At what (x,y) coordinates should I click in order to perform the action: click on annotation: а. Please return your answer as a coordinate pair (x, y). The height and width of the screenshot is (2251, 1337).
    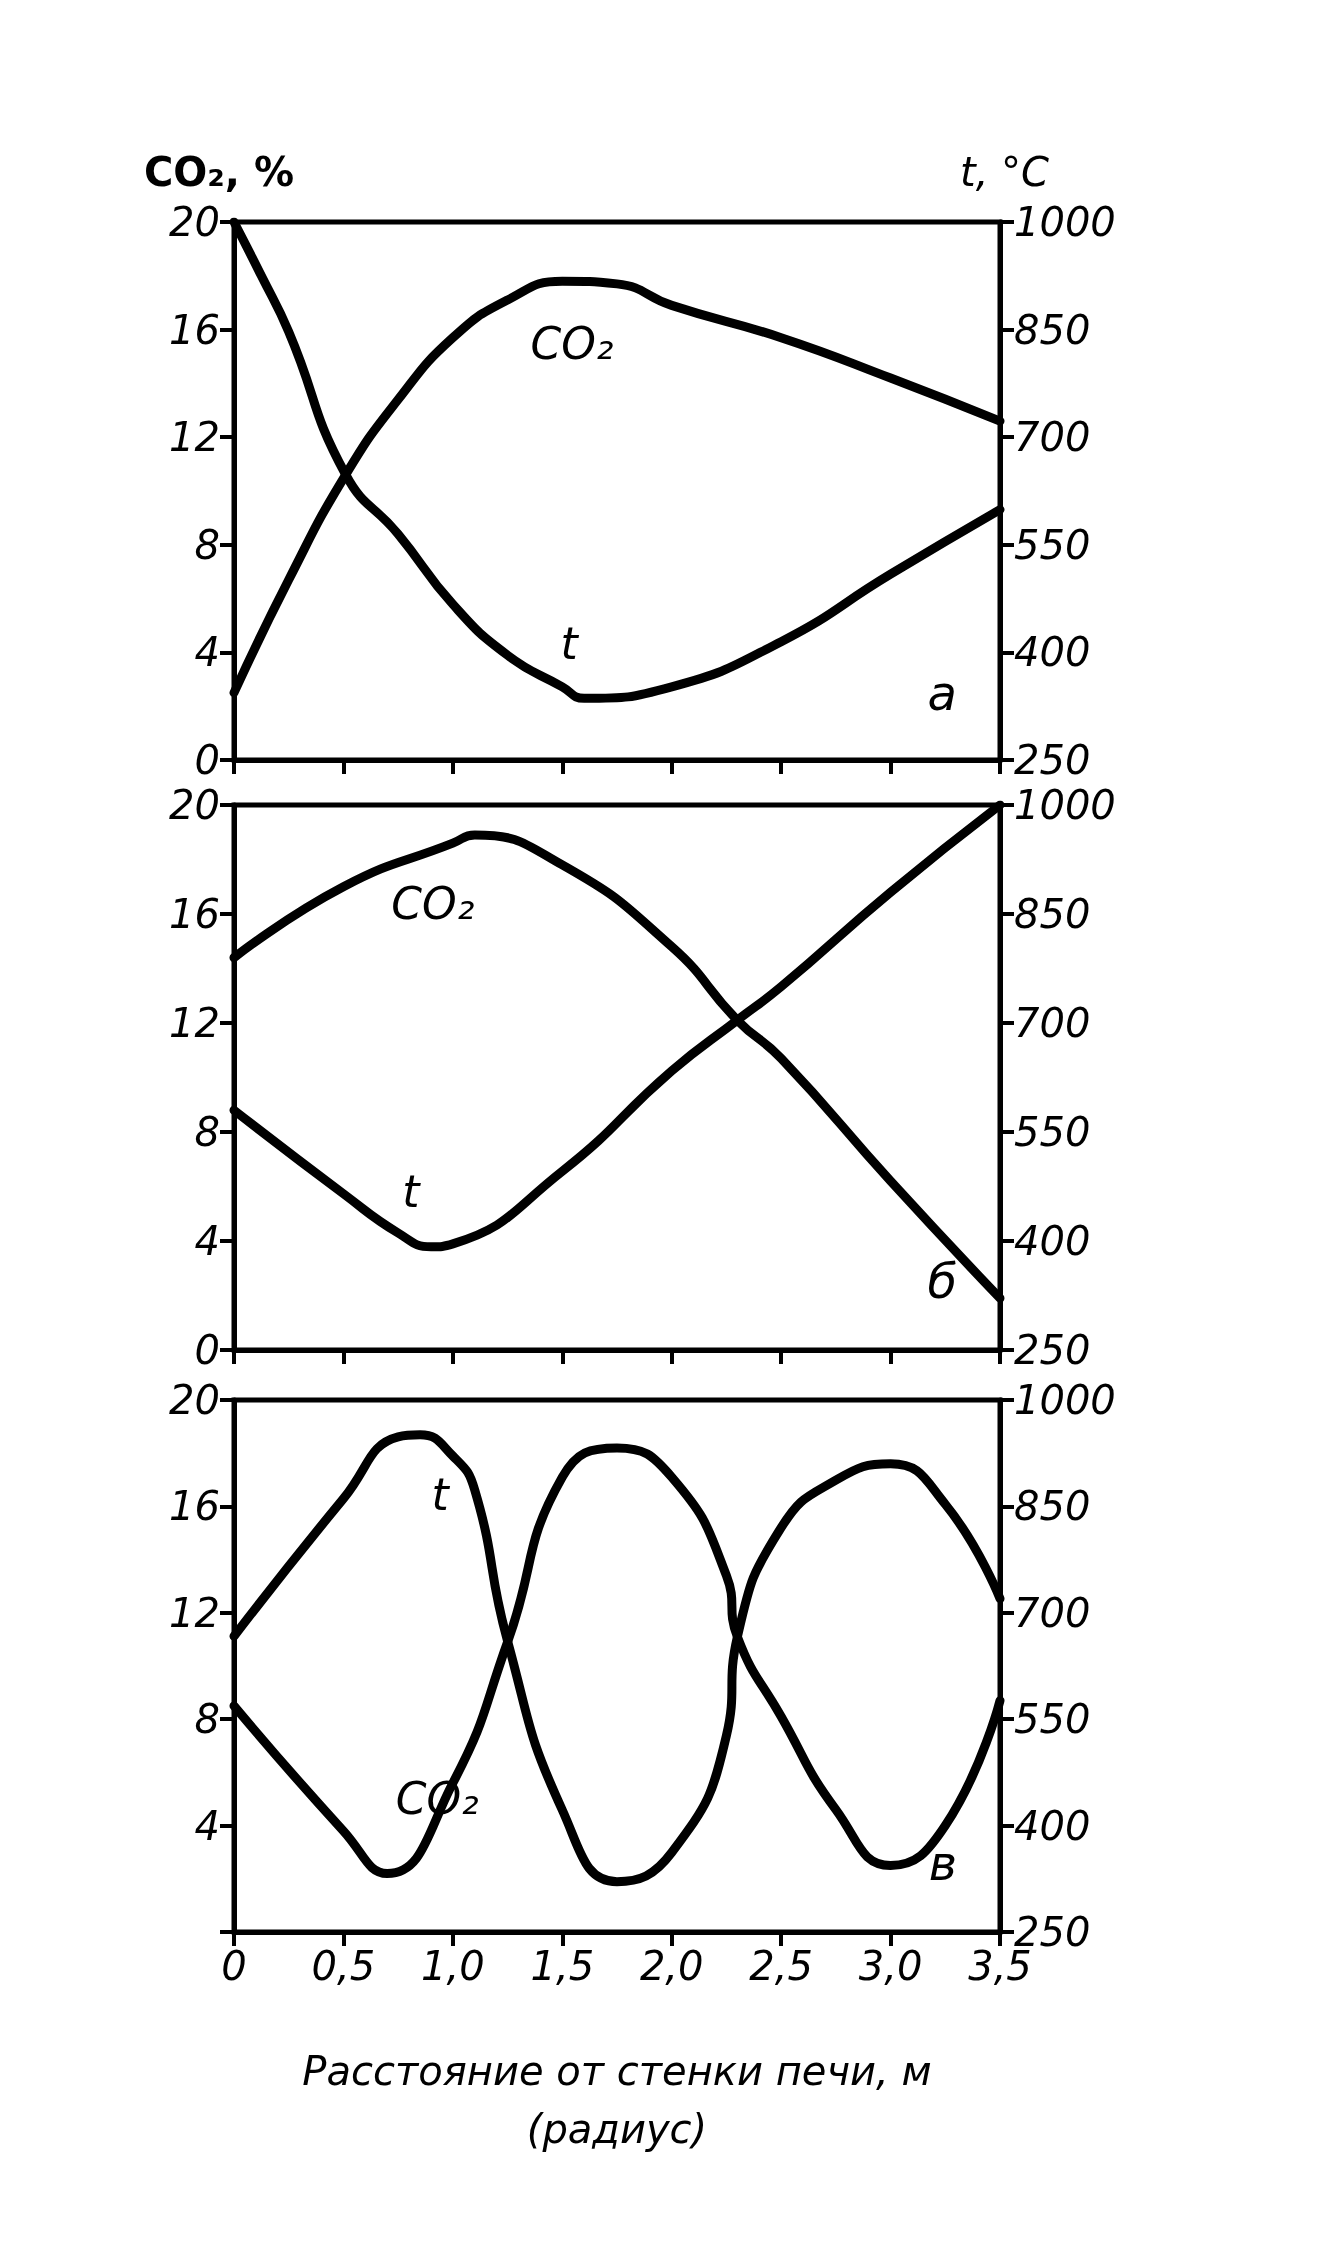
    Looking at the image, I should click on (942, 693).